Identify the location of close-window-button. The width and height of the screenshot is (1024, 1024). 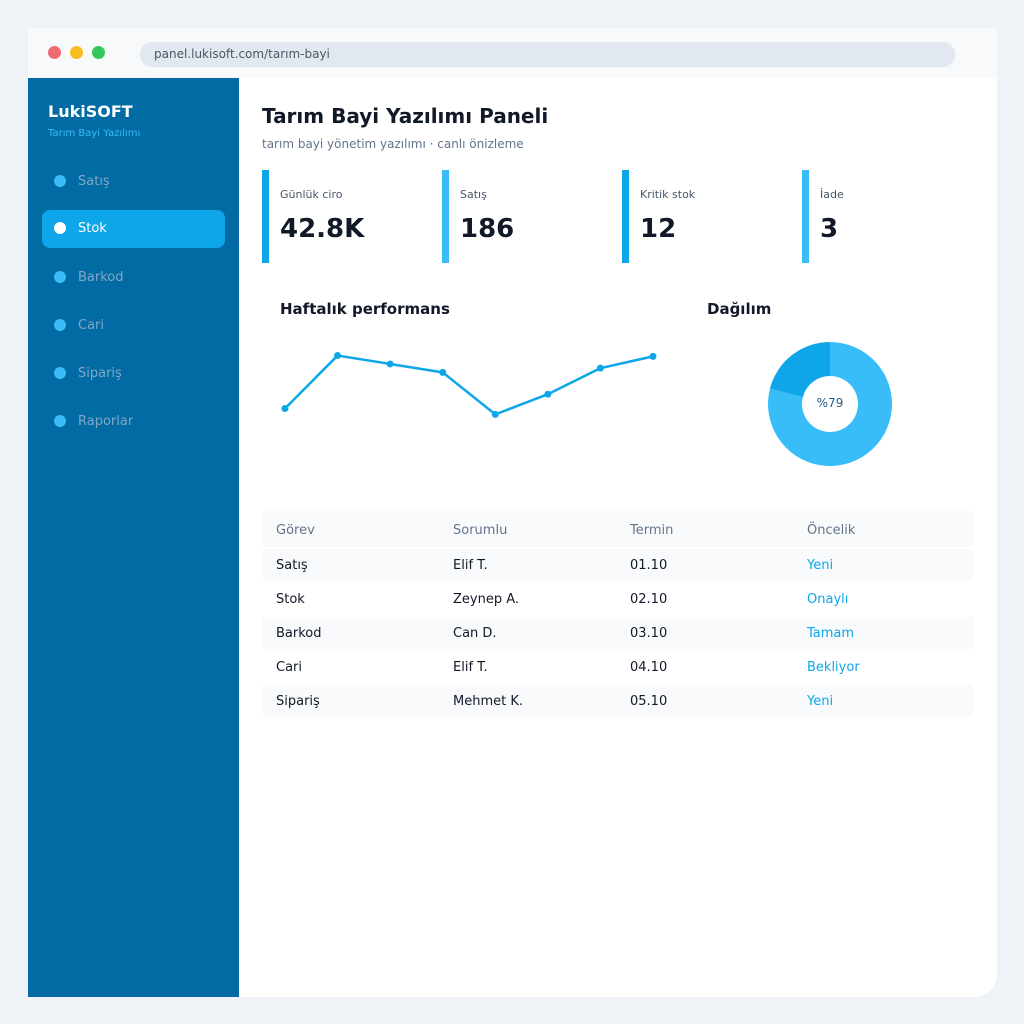
(54, 52).